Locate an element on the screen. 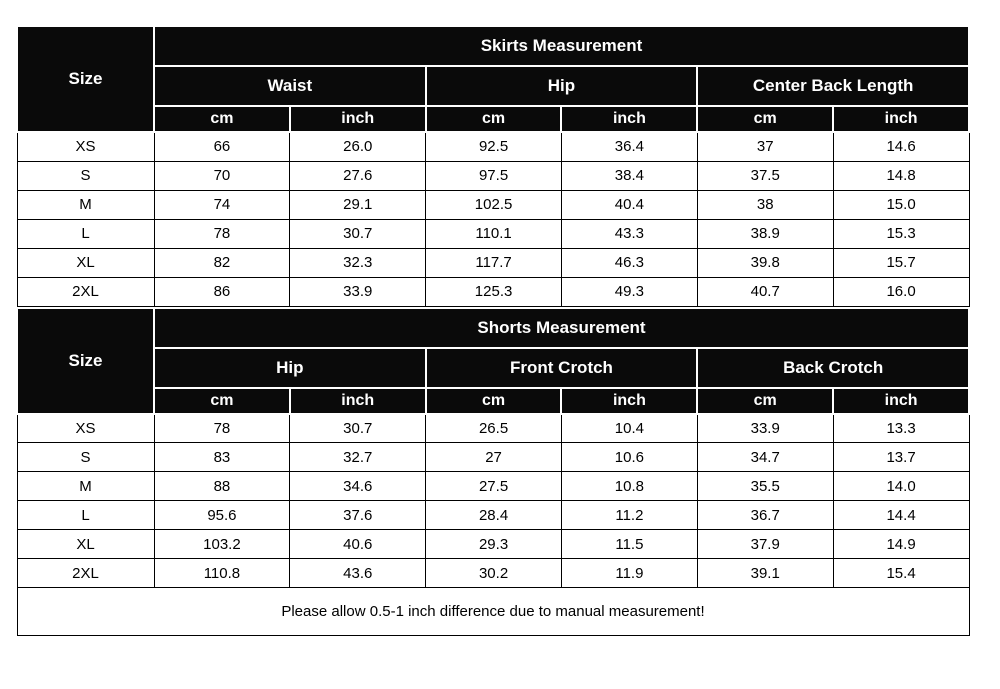 The image size is (1000, 689). value-cell: 37.6 is located at coordinates (358, 515).